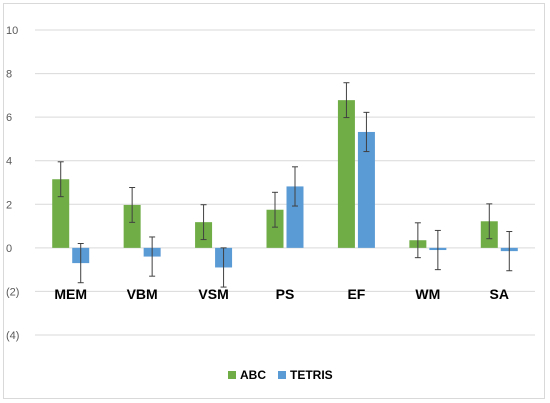 The image size is (550, 403). What do you see at coordinates (213, 294) in the screenshot?
I see `category-label: VSM` at bounding box center [213, 294].